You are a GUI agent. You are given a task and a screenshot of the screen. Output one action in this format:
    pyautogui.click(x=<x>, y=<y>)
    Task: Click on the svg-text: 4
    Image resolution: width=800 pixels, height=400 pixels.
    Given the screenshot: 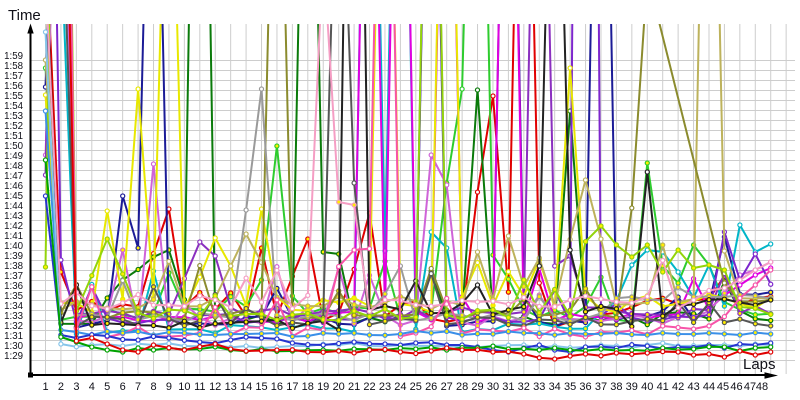 What is the action you would take?
    pyautogui.click(x=92, y=387)
    